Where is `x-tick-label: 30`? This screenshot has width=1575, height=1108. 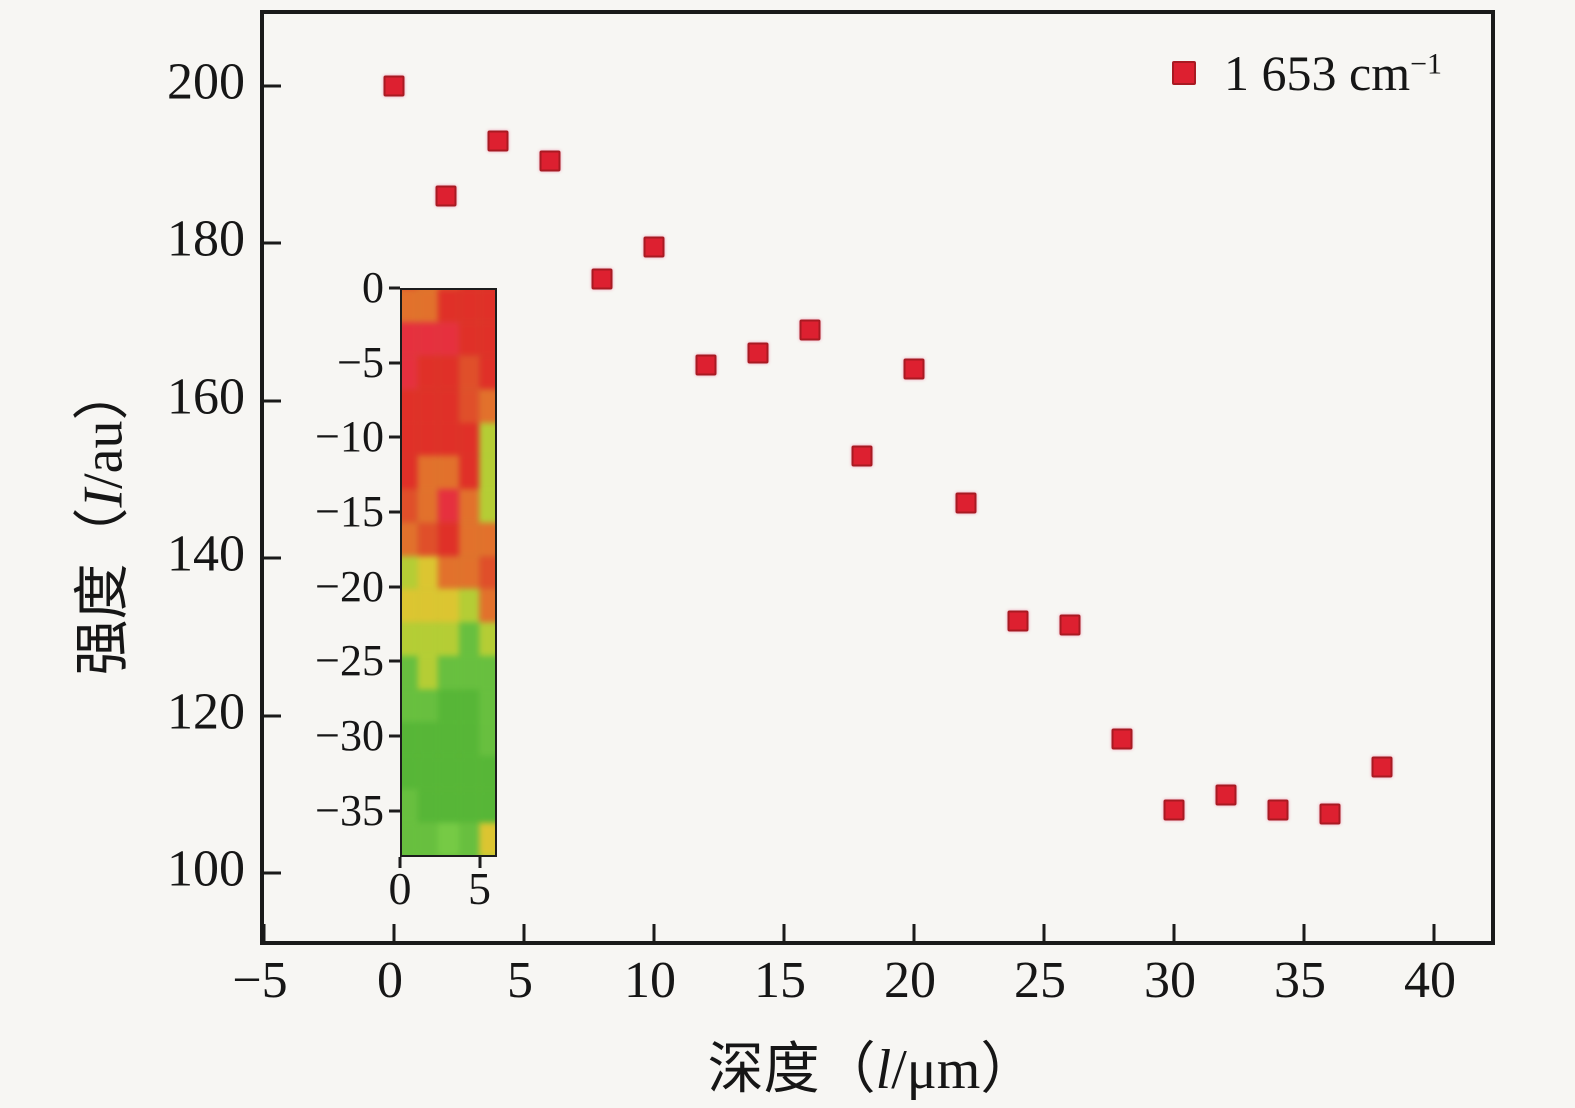 x-tick-label: 30 is located at coordinates (1170, 980).